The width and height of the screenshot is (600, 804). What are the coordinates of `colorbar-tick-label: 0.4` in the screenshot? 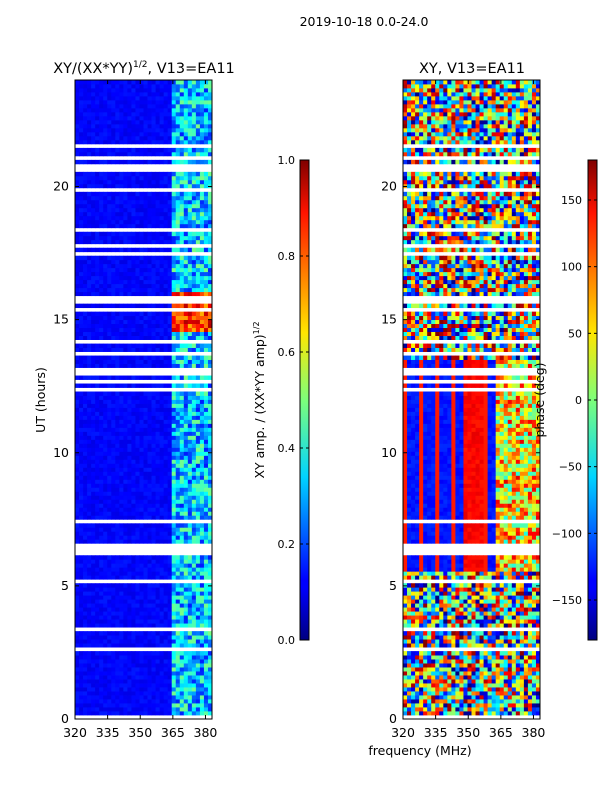 It's located at (287, 448).